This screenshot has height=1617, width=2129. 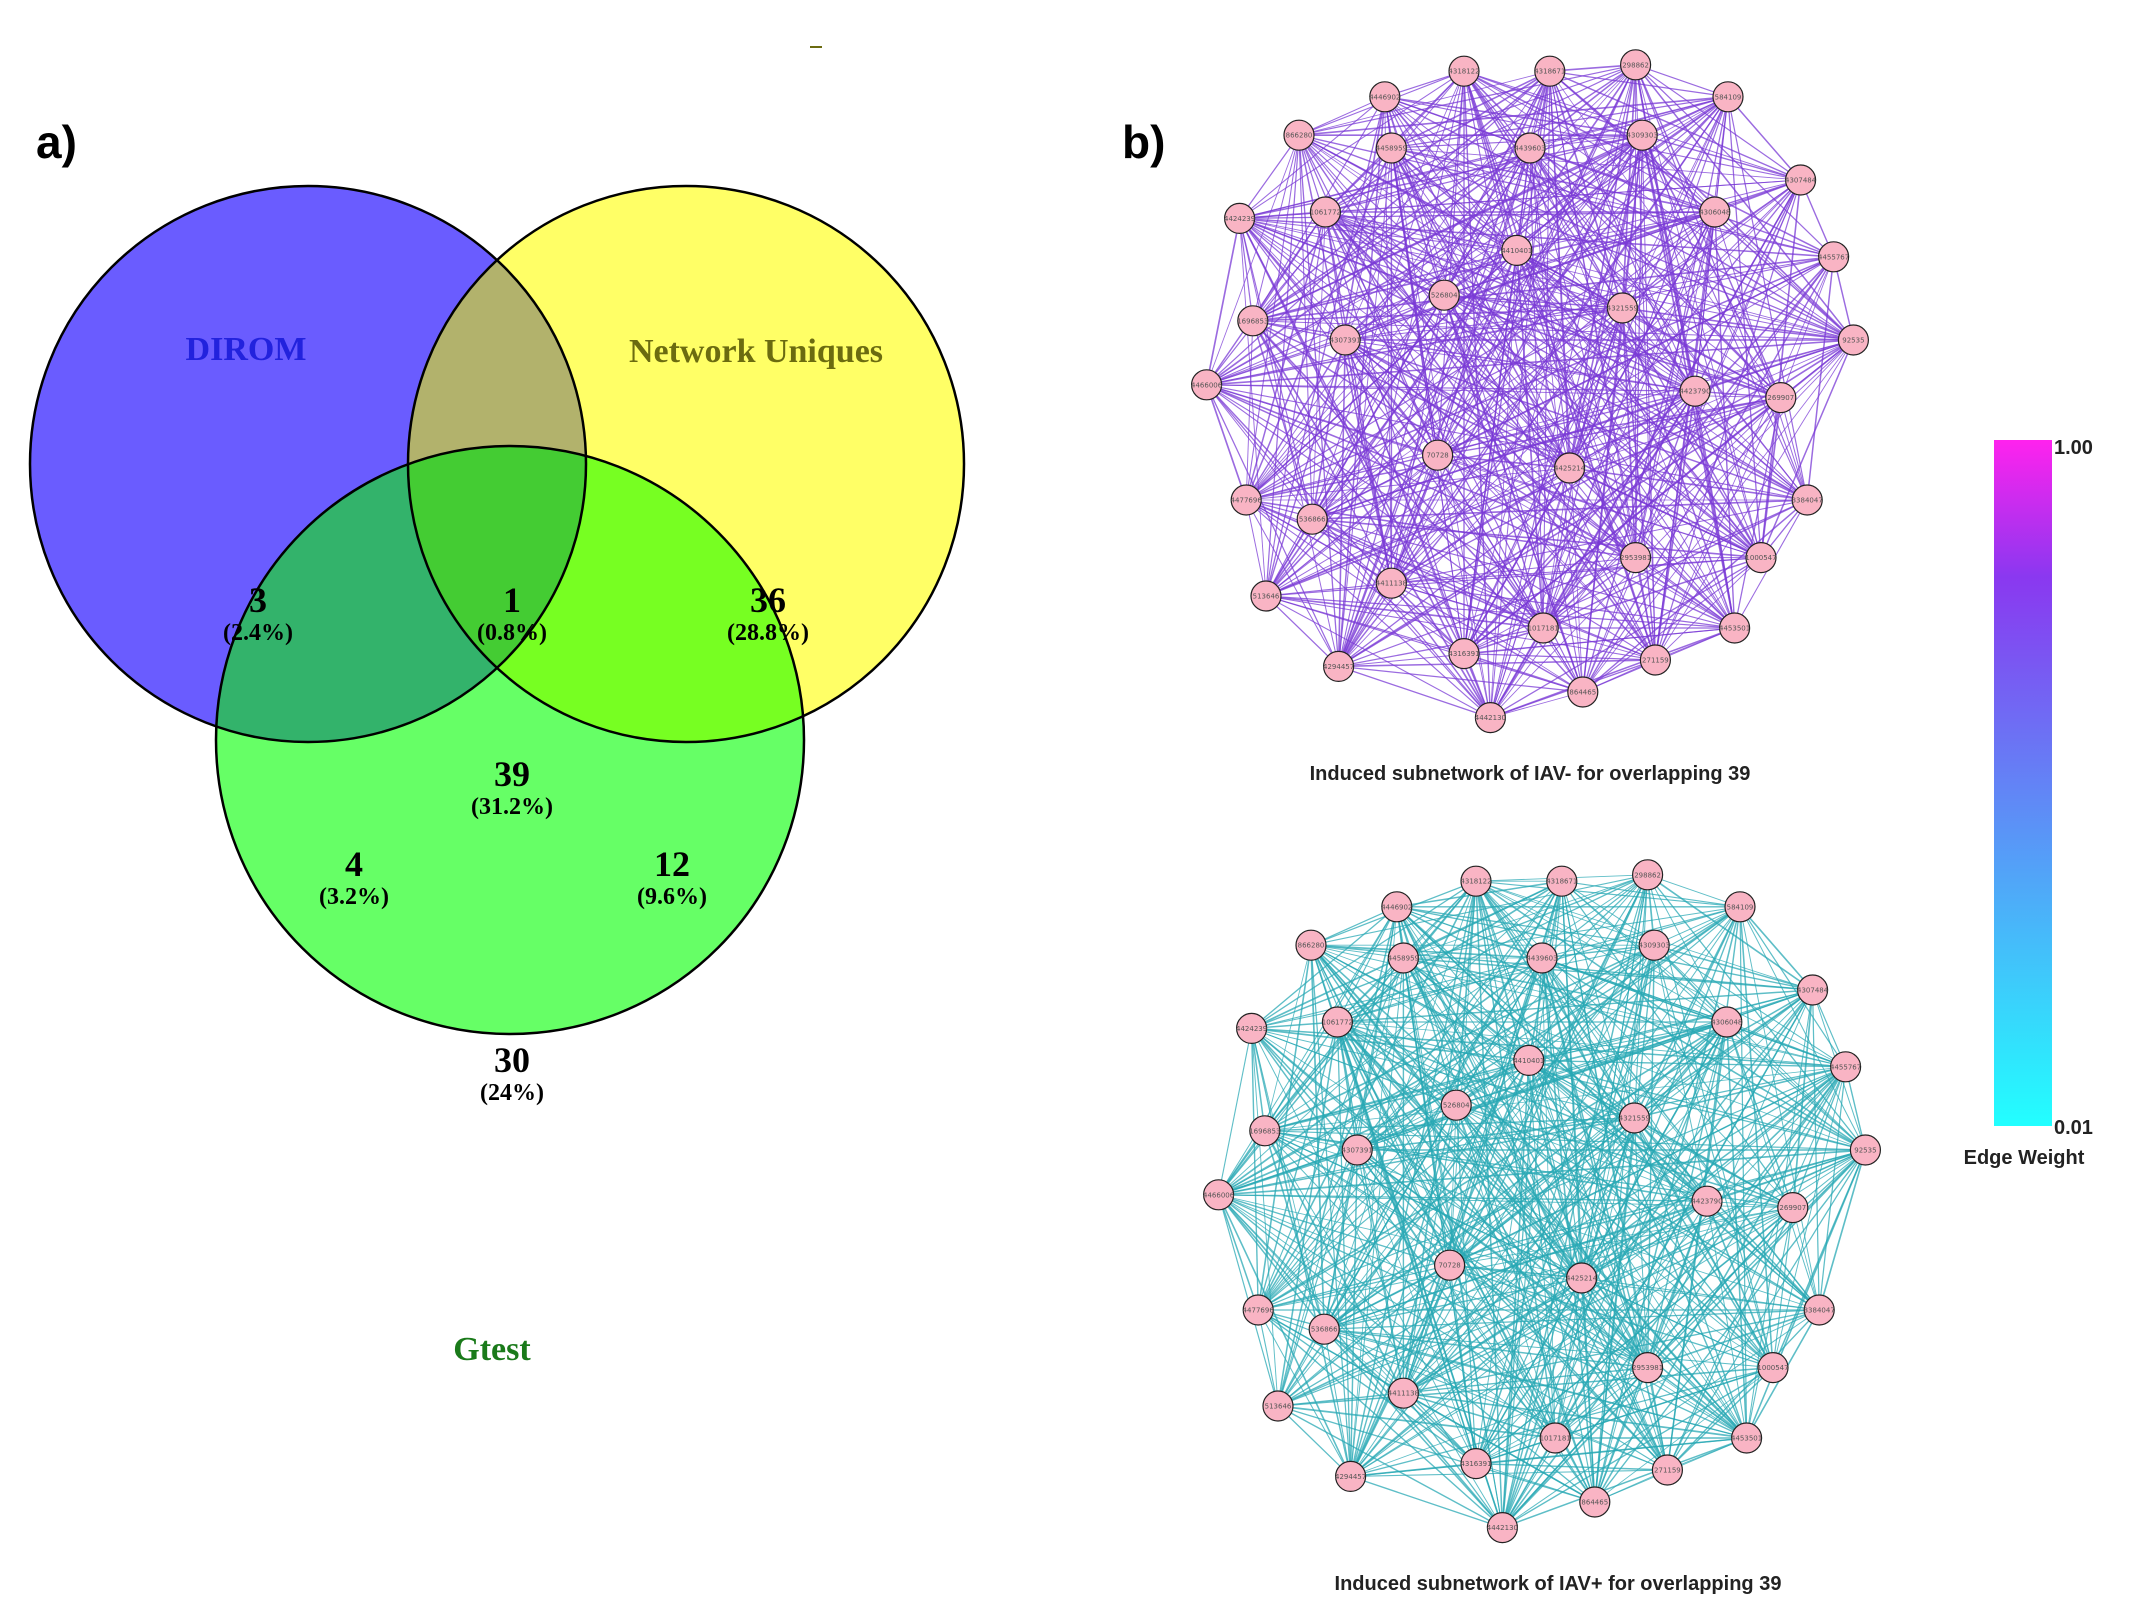 I want to click on network-node-label: 4439603, so click(x=1541, y=959).